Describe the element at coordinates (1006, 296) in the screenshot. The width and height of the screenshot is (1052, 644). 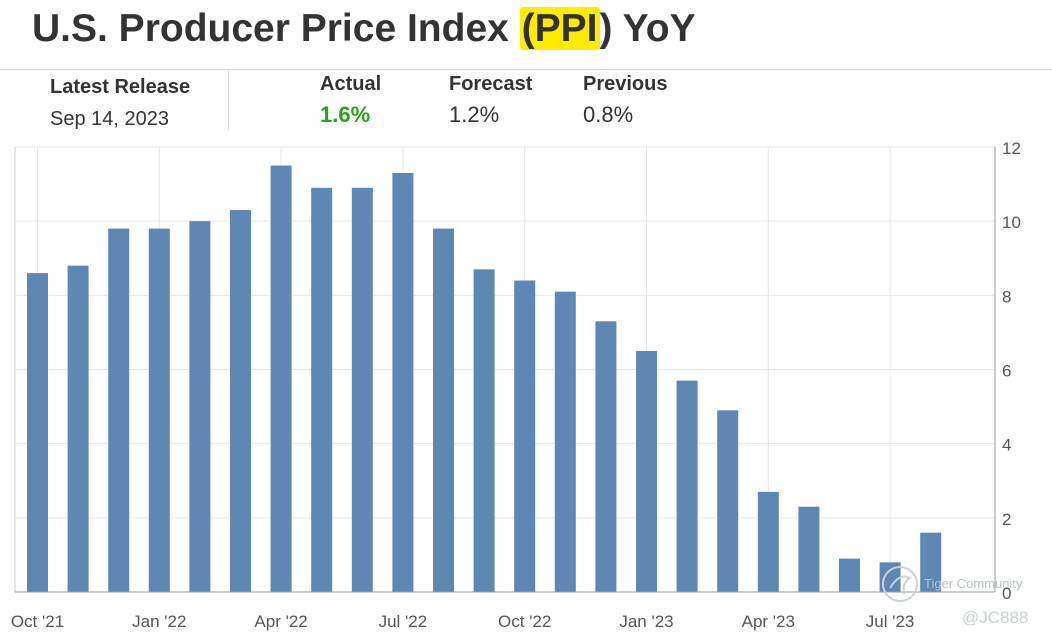
I see `y-tick-label: 8` at that location.